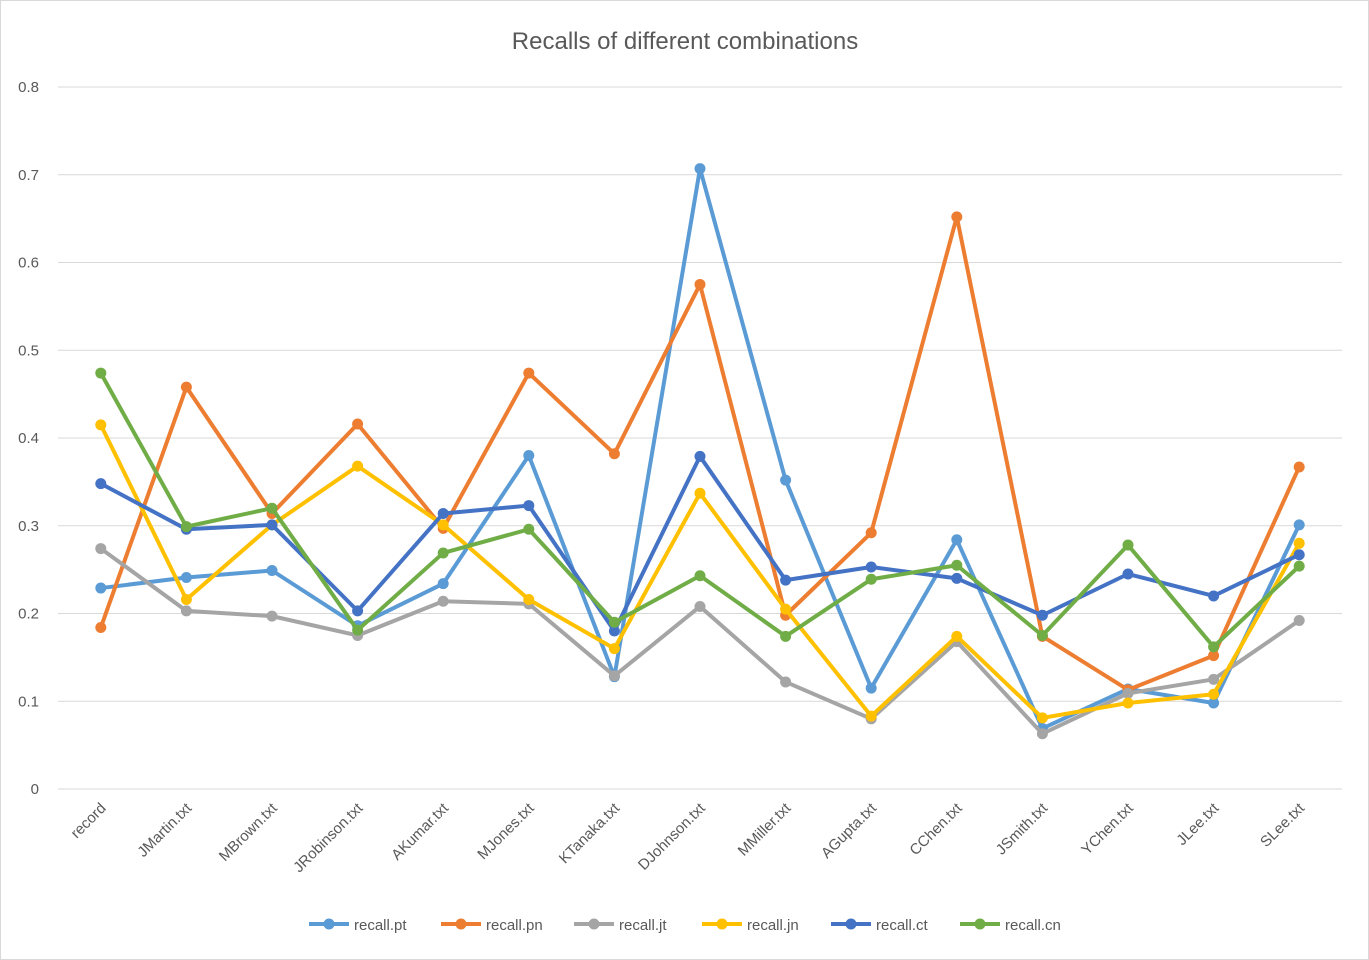 The image size is (1369, 960). I want to click on chart-title: Recalls of different combinations, so click(685, 41).